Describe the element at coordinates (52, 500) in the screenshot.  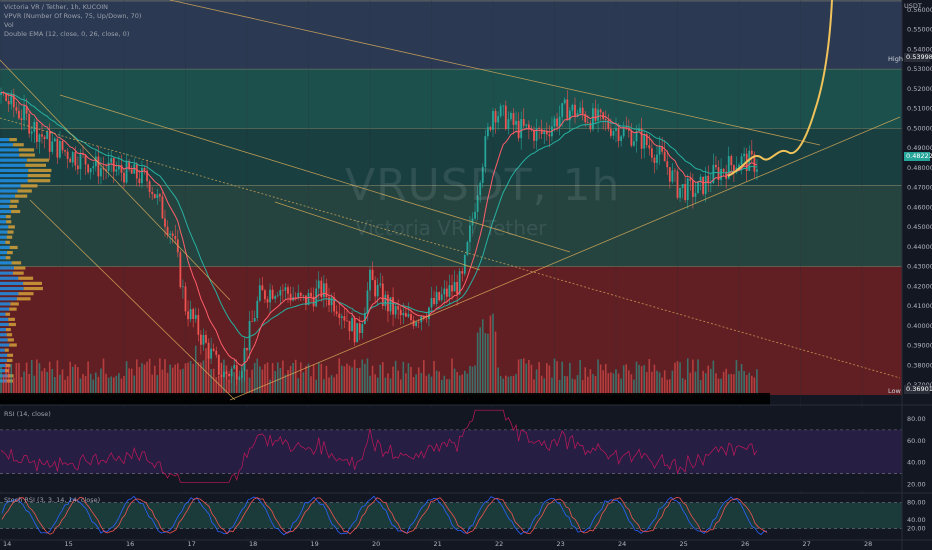
I see `stoch-rsi-label: Stoch RSI (3, 3, 14, 14, close)` at that location.